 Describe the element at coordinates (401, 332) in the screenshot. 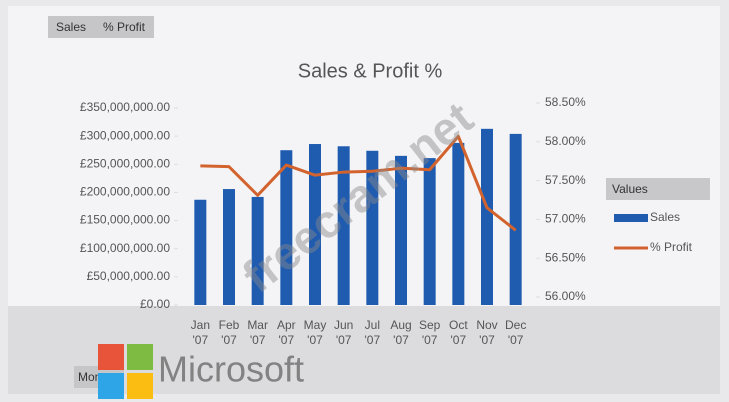

I see `x-tick-label: Aug '07` at that location.